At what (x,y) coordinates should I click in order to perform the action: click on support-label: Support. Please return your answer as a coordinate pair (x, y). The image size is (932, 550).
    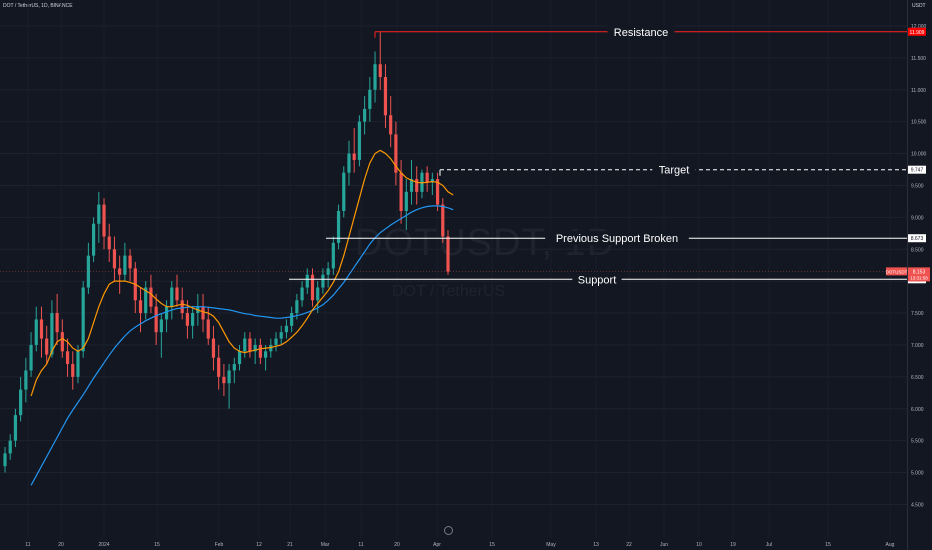
    Looking at the image, I should click on (597, 280).